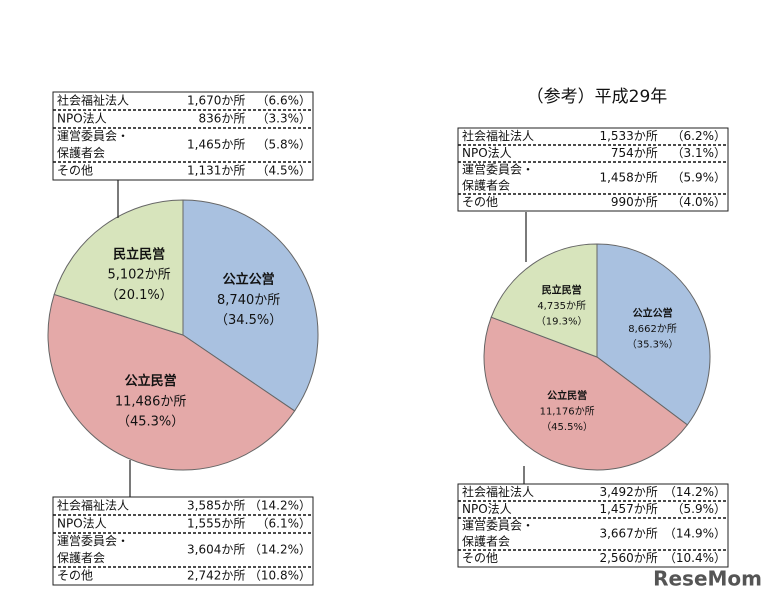 This screenshot has height=600, width=780. What do you see at coordinates (284, 119) in the screenshot?
I see `row-share: （3.3%）` at bounding box center [284, 119].